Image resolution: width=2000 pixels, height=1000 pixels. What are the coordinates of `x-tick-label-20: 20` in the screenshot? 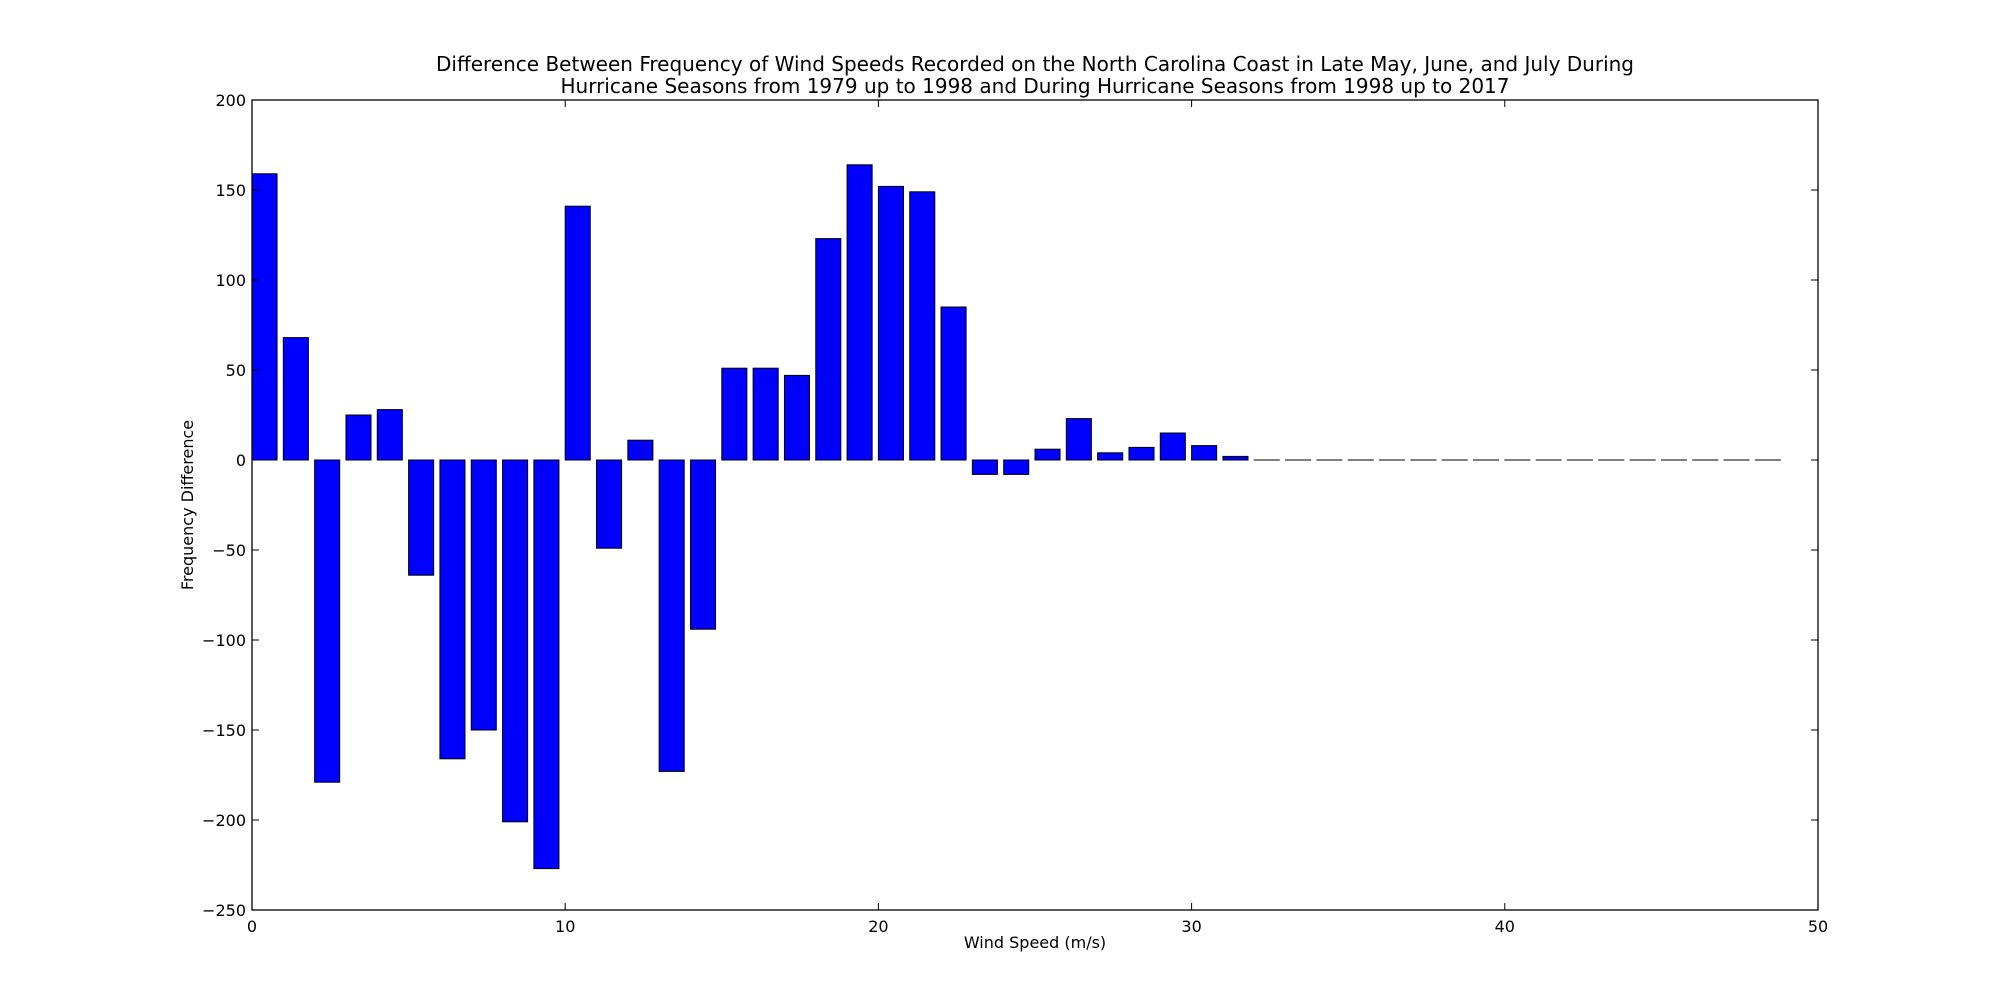 It's located at (878, 926).